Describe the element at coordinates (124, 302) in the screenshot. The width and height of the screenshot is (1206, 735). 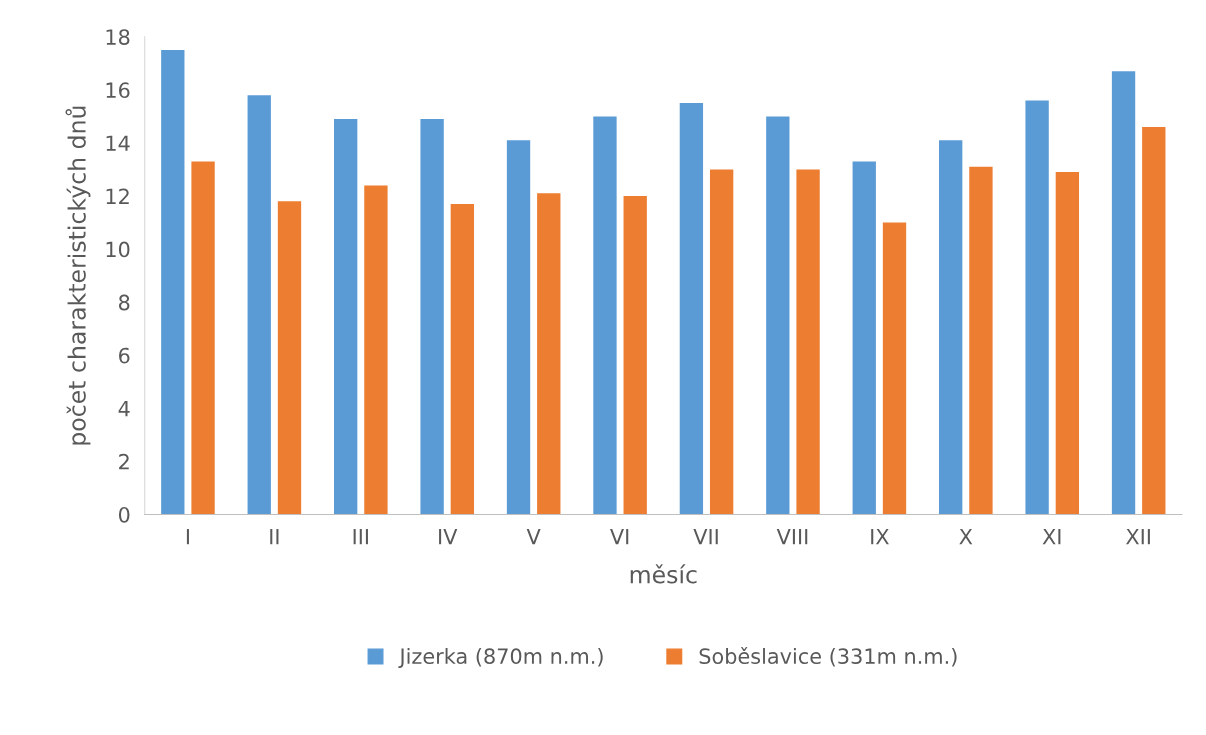
I see `y-tick-label: 8` at that location.